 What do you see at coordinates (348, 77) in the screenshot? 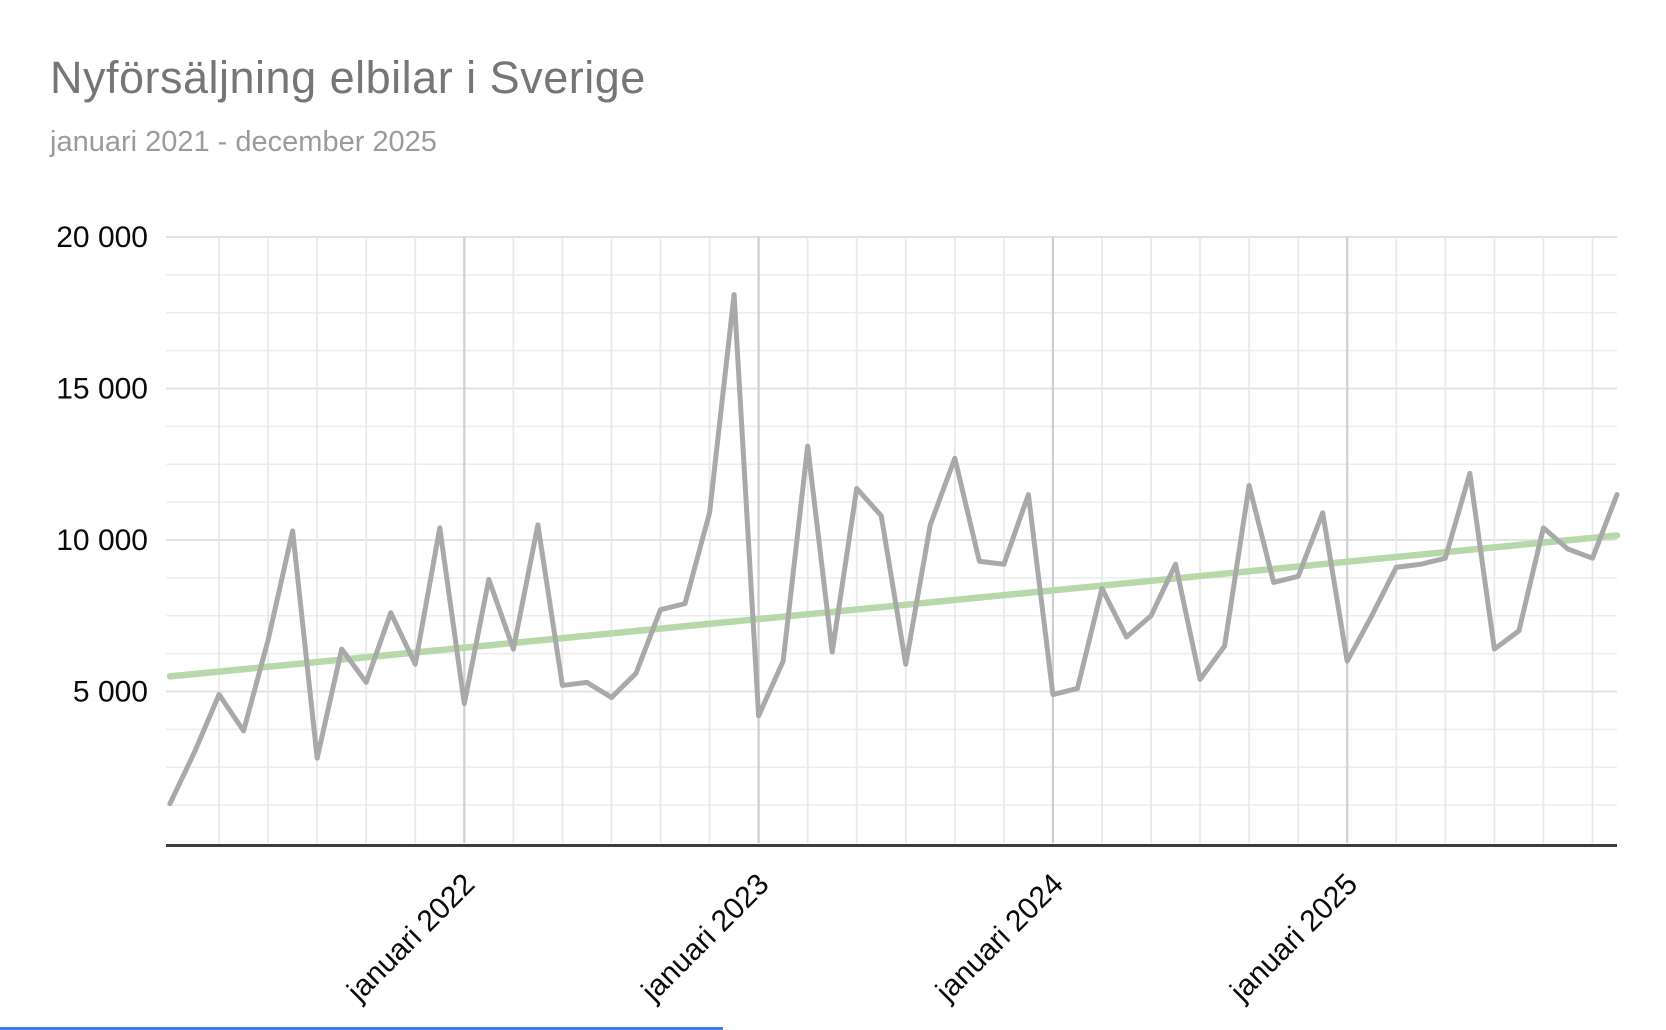
I see `chart-title: Nyförsäljning elbilar i Sverige` at bounding box center [348, 77].